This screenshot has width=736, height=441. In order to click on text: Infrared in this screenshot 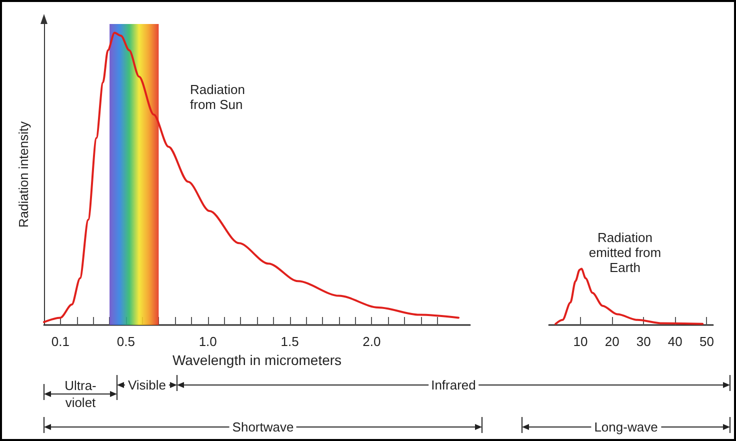, I will do `click(453, 385)`.